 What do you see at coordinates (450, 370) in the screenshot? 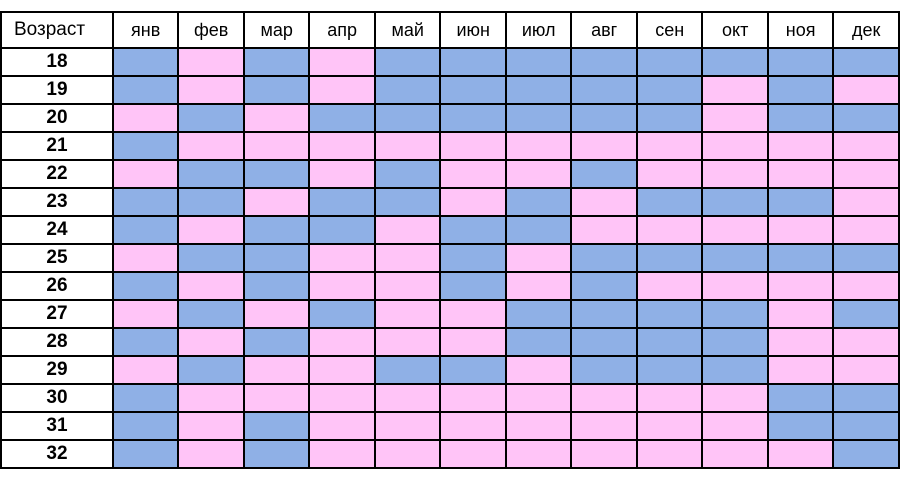
I see `table-row: 29` at bounding box center [450, 370].